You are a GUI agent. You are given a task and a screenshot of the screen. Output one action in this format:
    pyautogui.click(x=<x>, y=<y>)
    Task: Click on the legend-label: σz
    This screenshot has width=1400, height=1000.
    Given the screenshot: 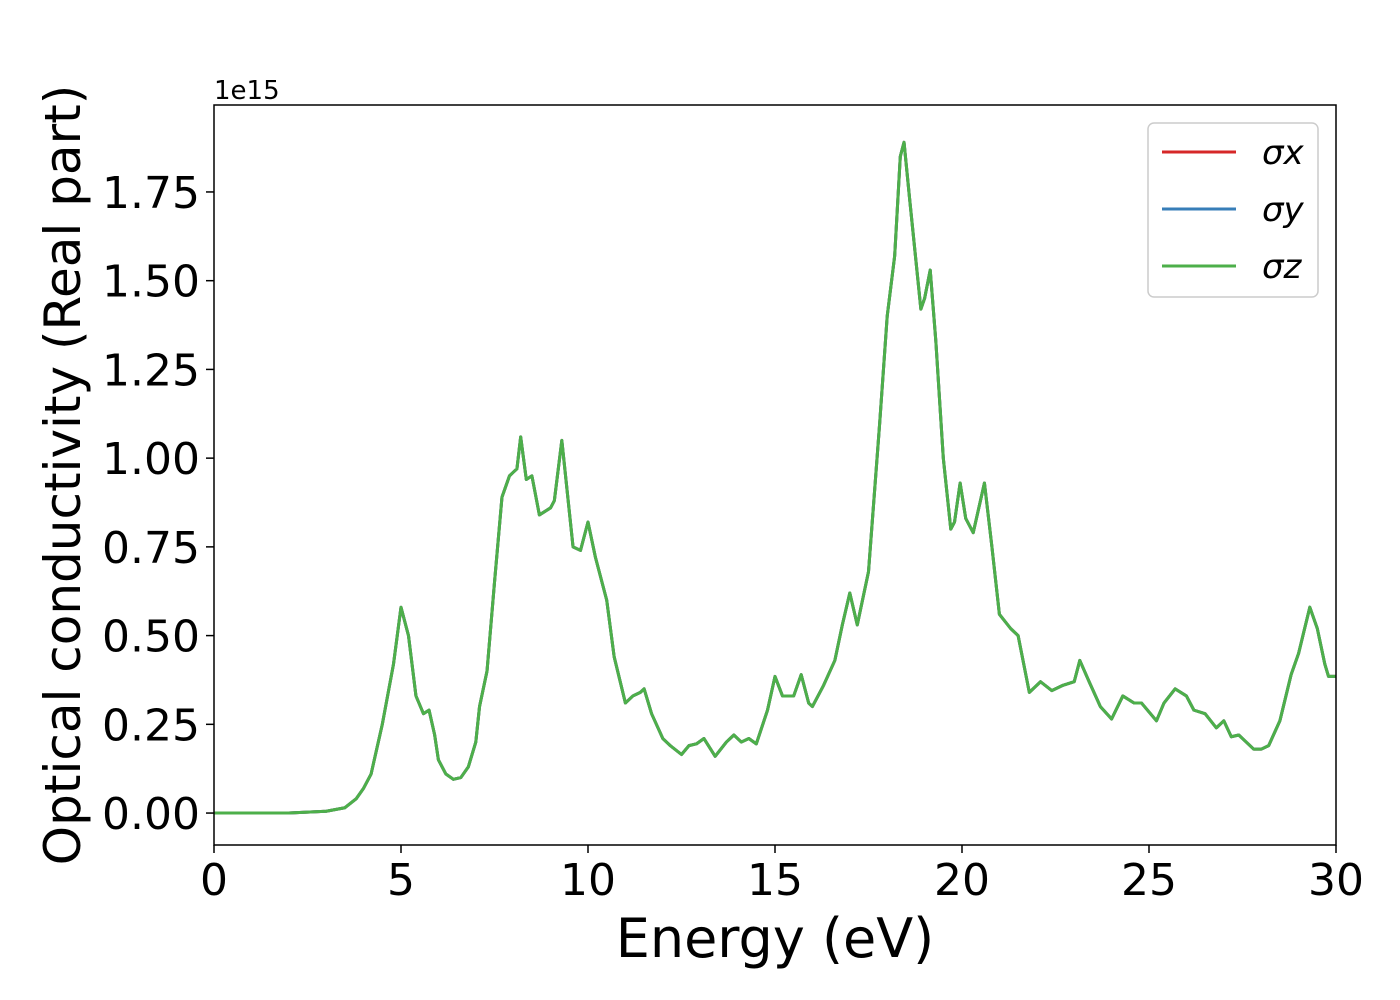 What is the action you would take?
    pyautogui.click(x=1282, y=267)
    